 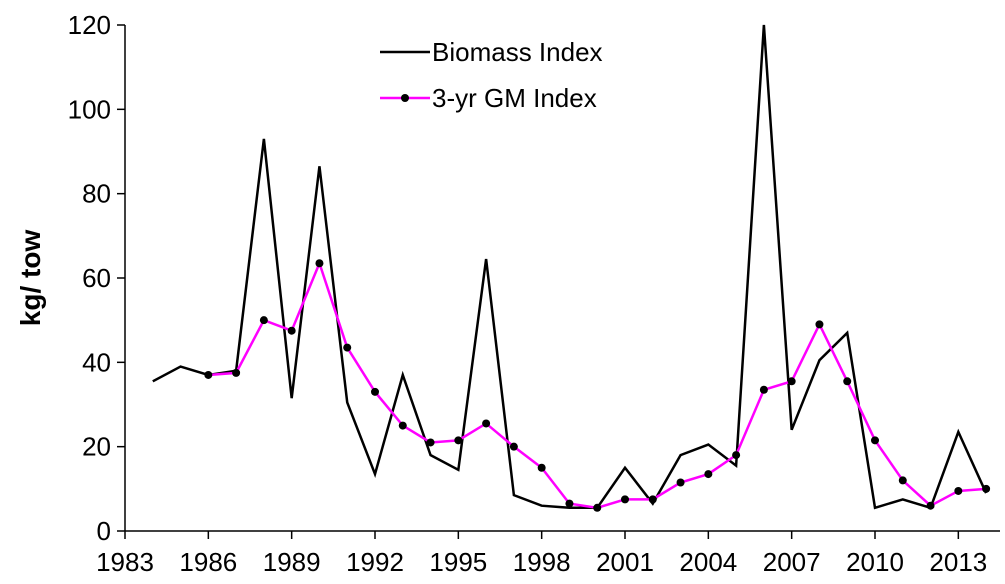 I want to click on legend-label: 3-yr GM Index, so click(x=514, y=98).